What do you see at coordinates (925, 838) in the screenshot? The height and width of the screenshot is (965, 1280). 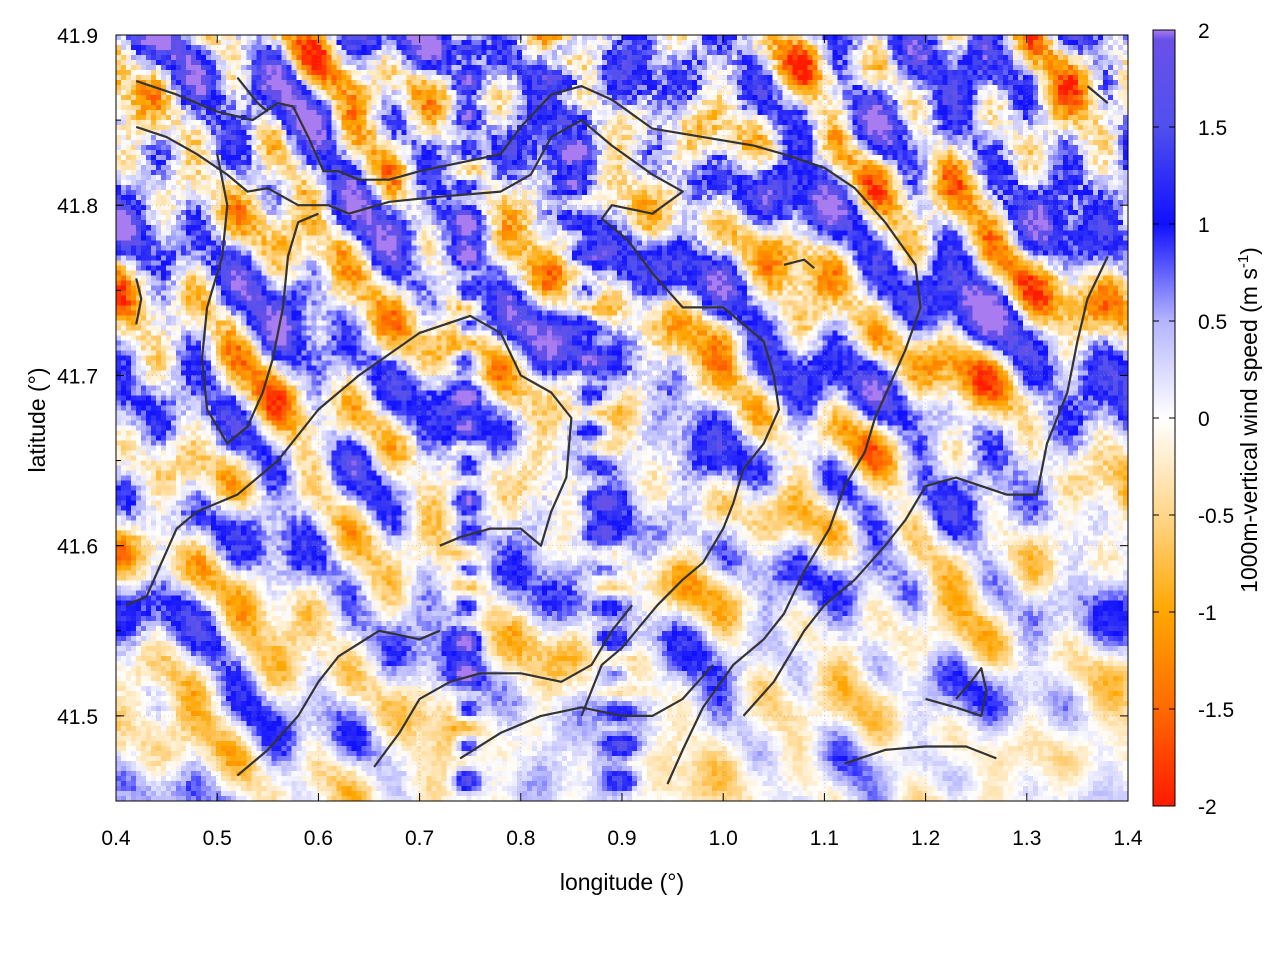 I see `x-tick-label: 1.2` at bounding box center [925, 838].